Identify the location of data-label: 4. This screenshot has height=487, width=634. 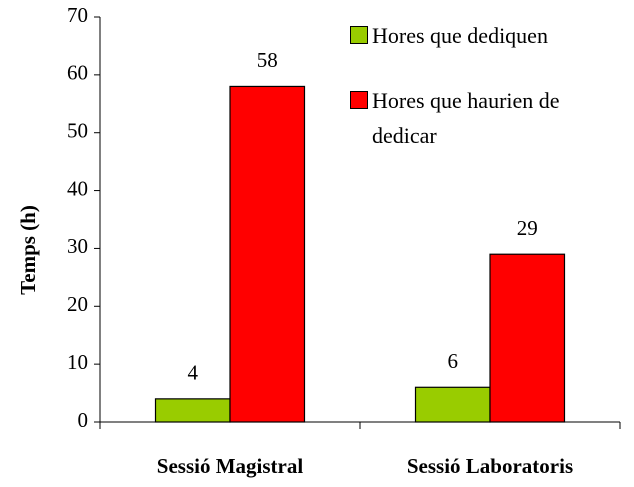
(193, 373).